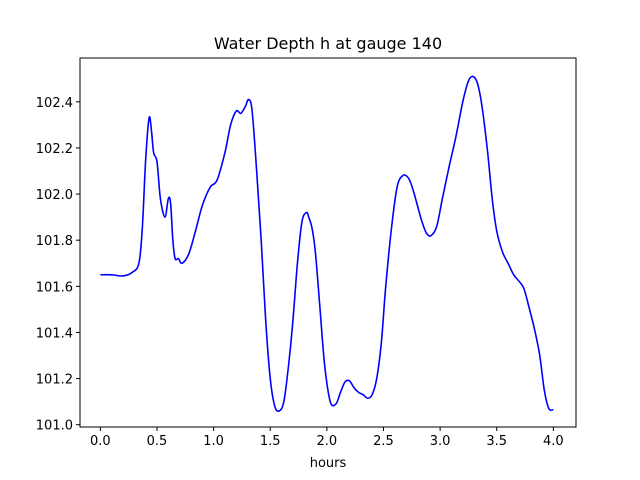 The width and height of the screenshot is (640, 480). What do you see at coordinates (54, 149) in the screenshot?
I see `y-tick-label: 102.2` at bounding box center [54, 149].